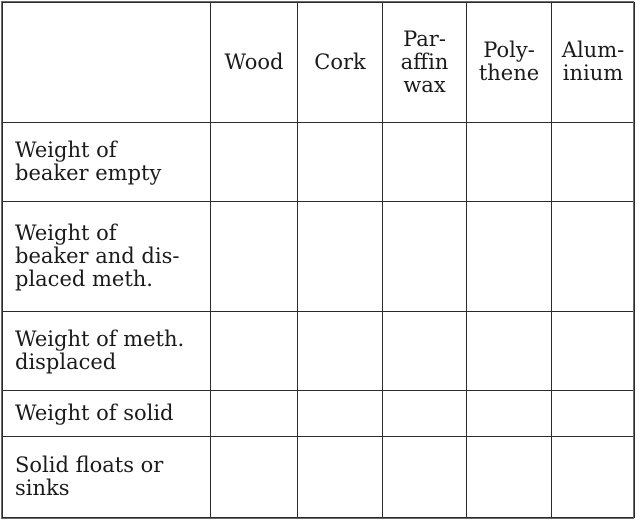 The height and width of the screenshot is (523, 637). I want to click on row-label-weight-of-beaker-and-displaced-meth: Weight of beaker and dis- placed meth., so click(106, 256).